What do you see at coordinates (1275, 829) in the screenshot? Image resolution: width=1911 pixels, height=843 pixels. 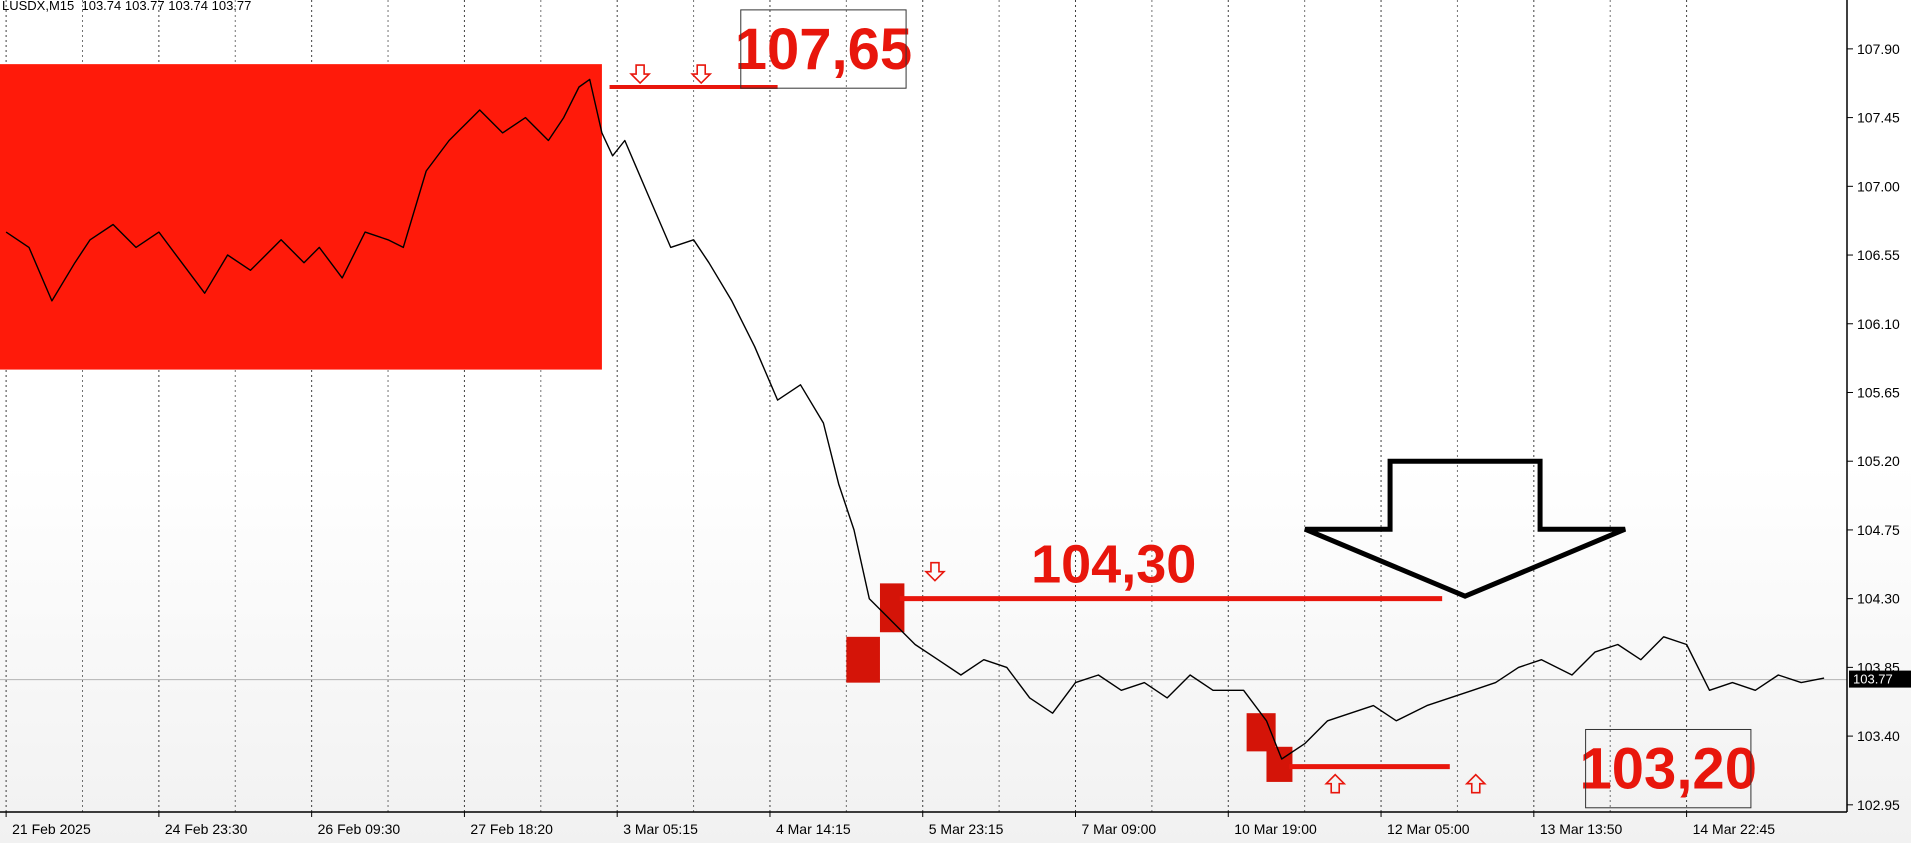 I see `x-tick-label: 10 Mar 19:00` at bounding box center [1275, 829].